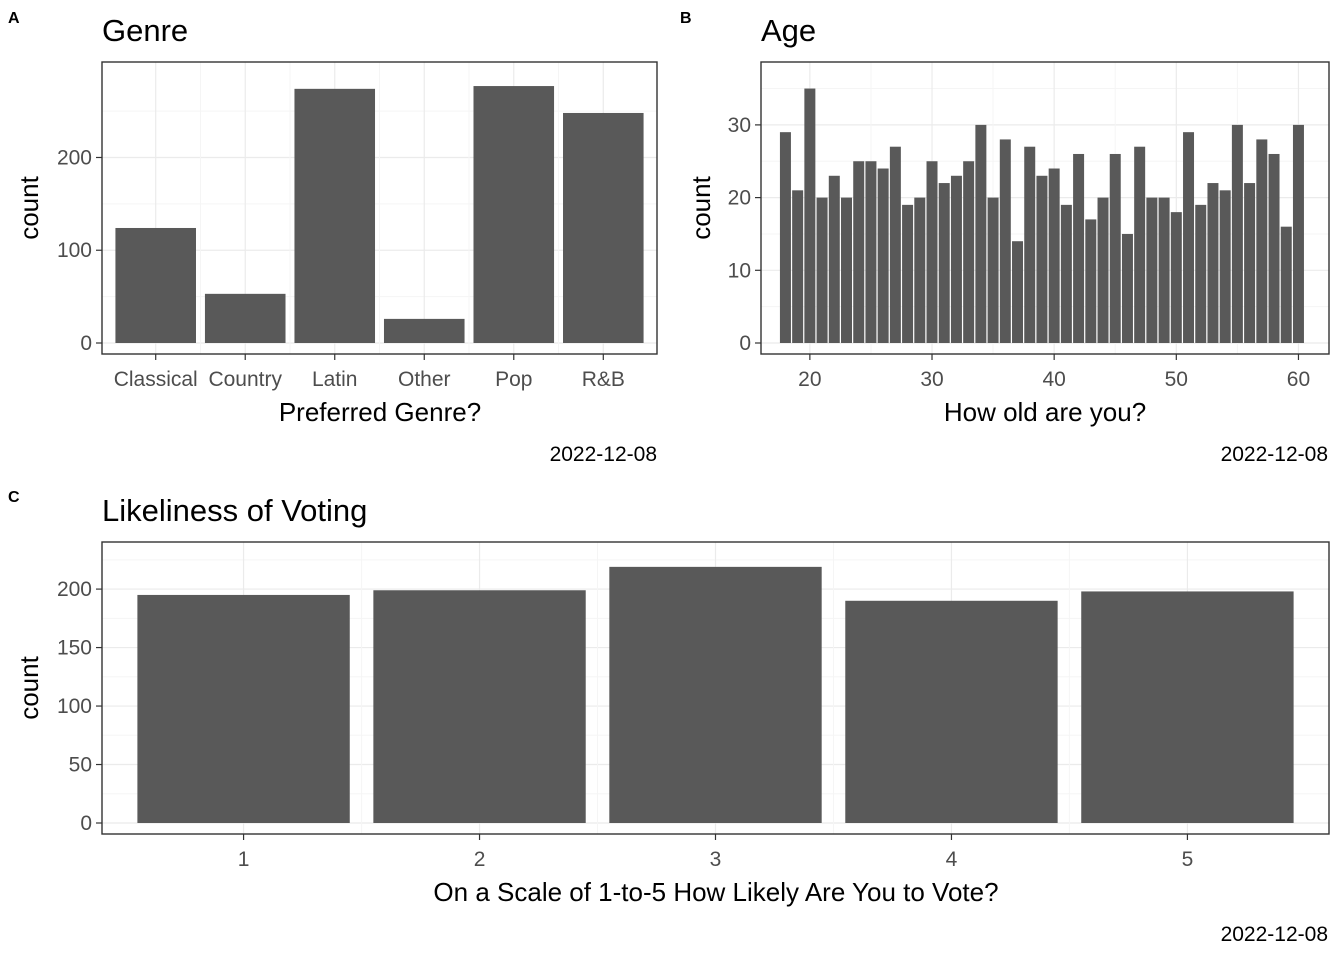 This screenshot has height=960, width=1344. Describe the element at coordinates (424, 379) in the screenshot. I see `panel-a-x-tick-label: Other` at that location.